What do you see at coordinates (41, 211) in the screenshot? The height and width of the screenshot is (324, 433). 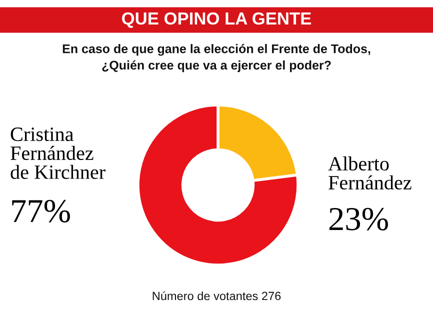 I see `data-label: 77%` at bounding box center [41, 211].